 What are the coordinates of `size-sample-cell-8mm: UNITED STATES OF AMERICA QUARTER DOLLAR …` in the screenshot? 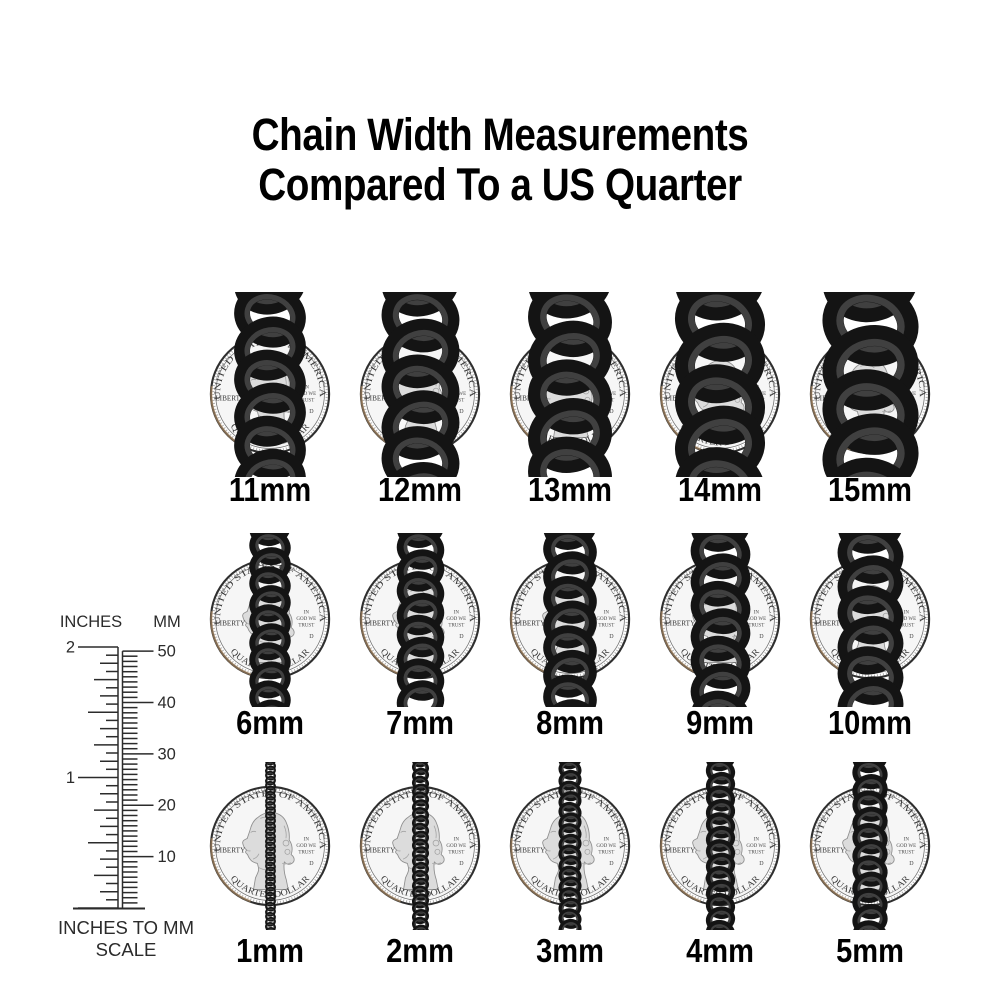 It's located at (570, 640).